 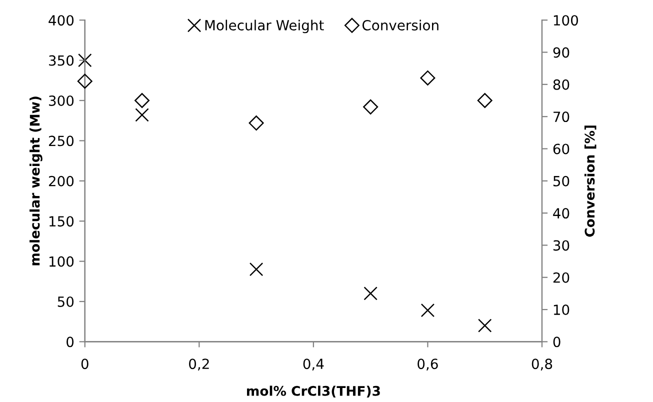 I want to click on y-tick-label: 150, so click(x=61, y=221).